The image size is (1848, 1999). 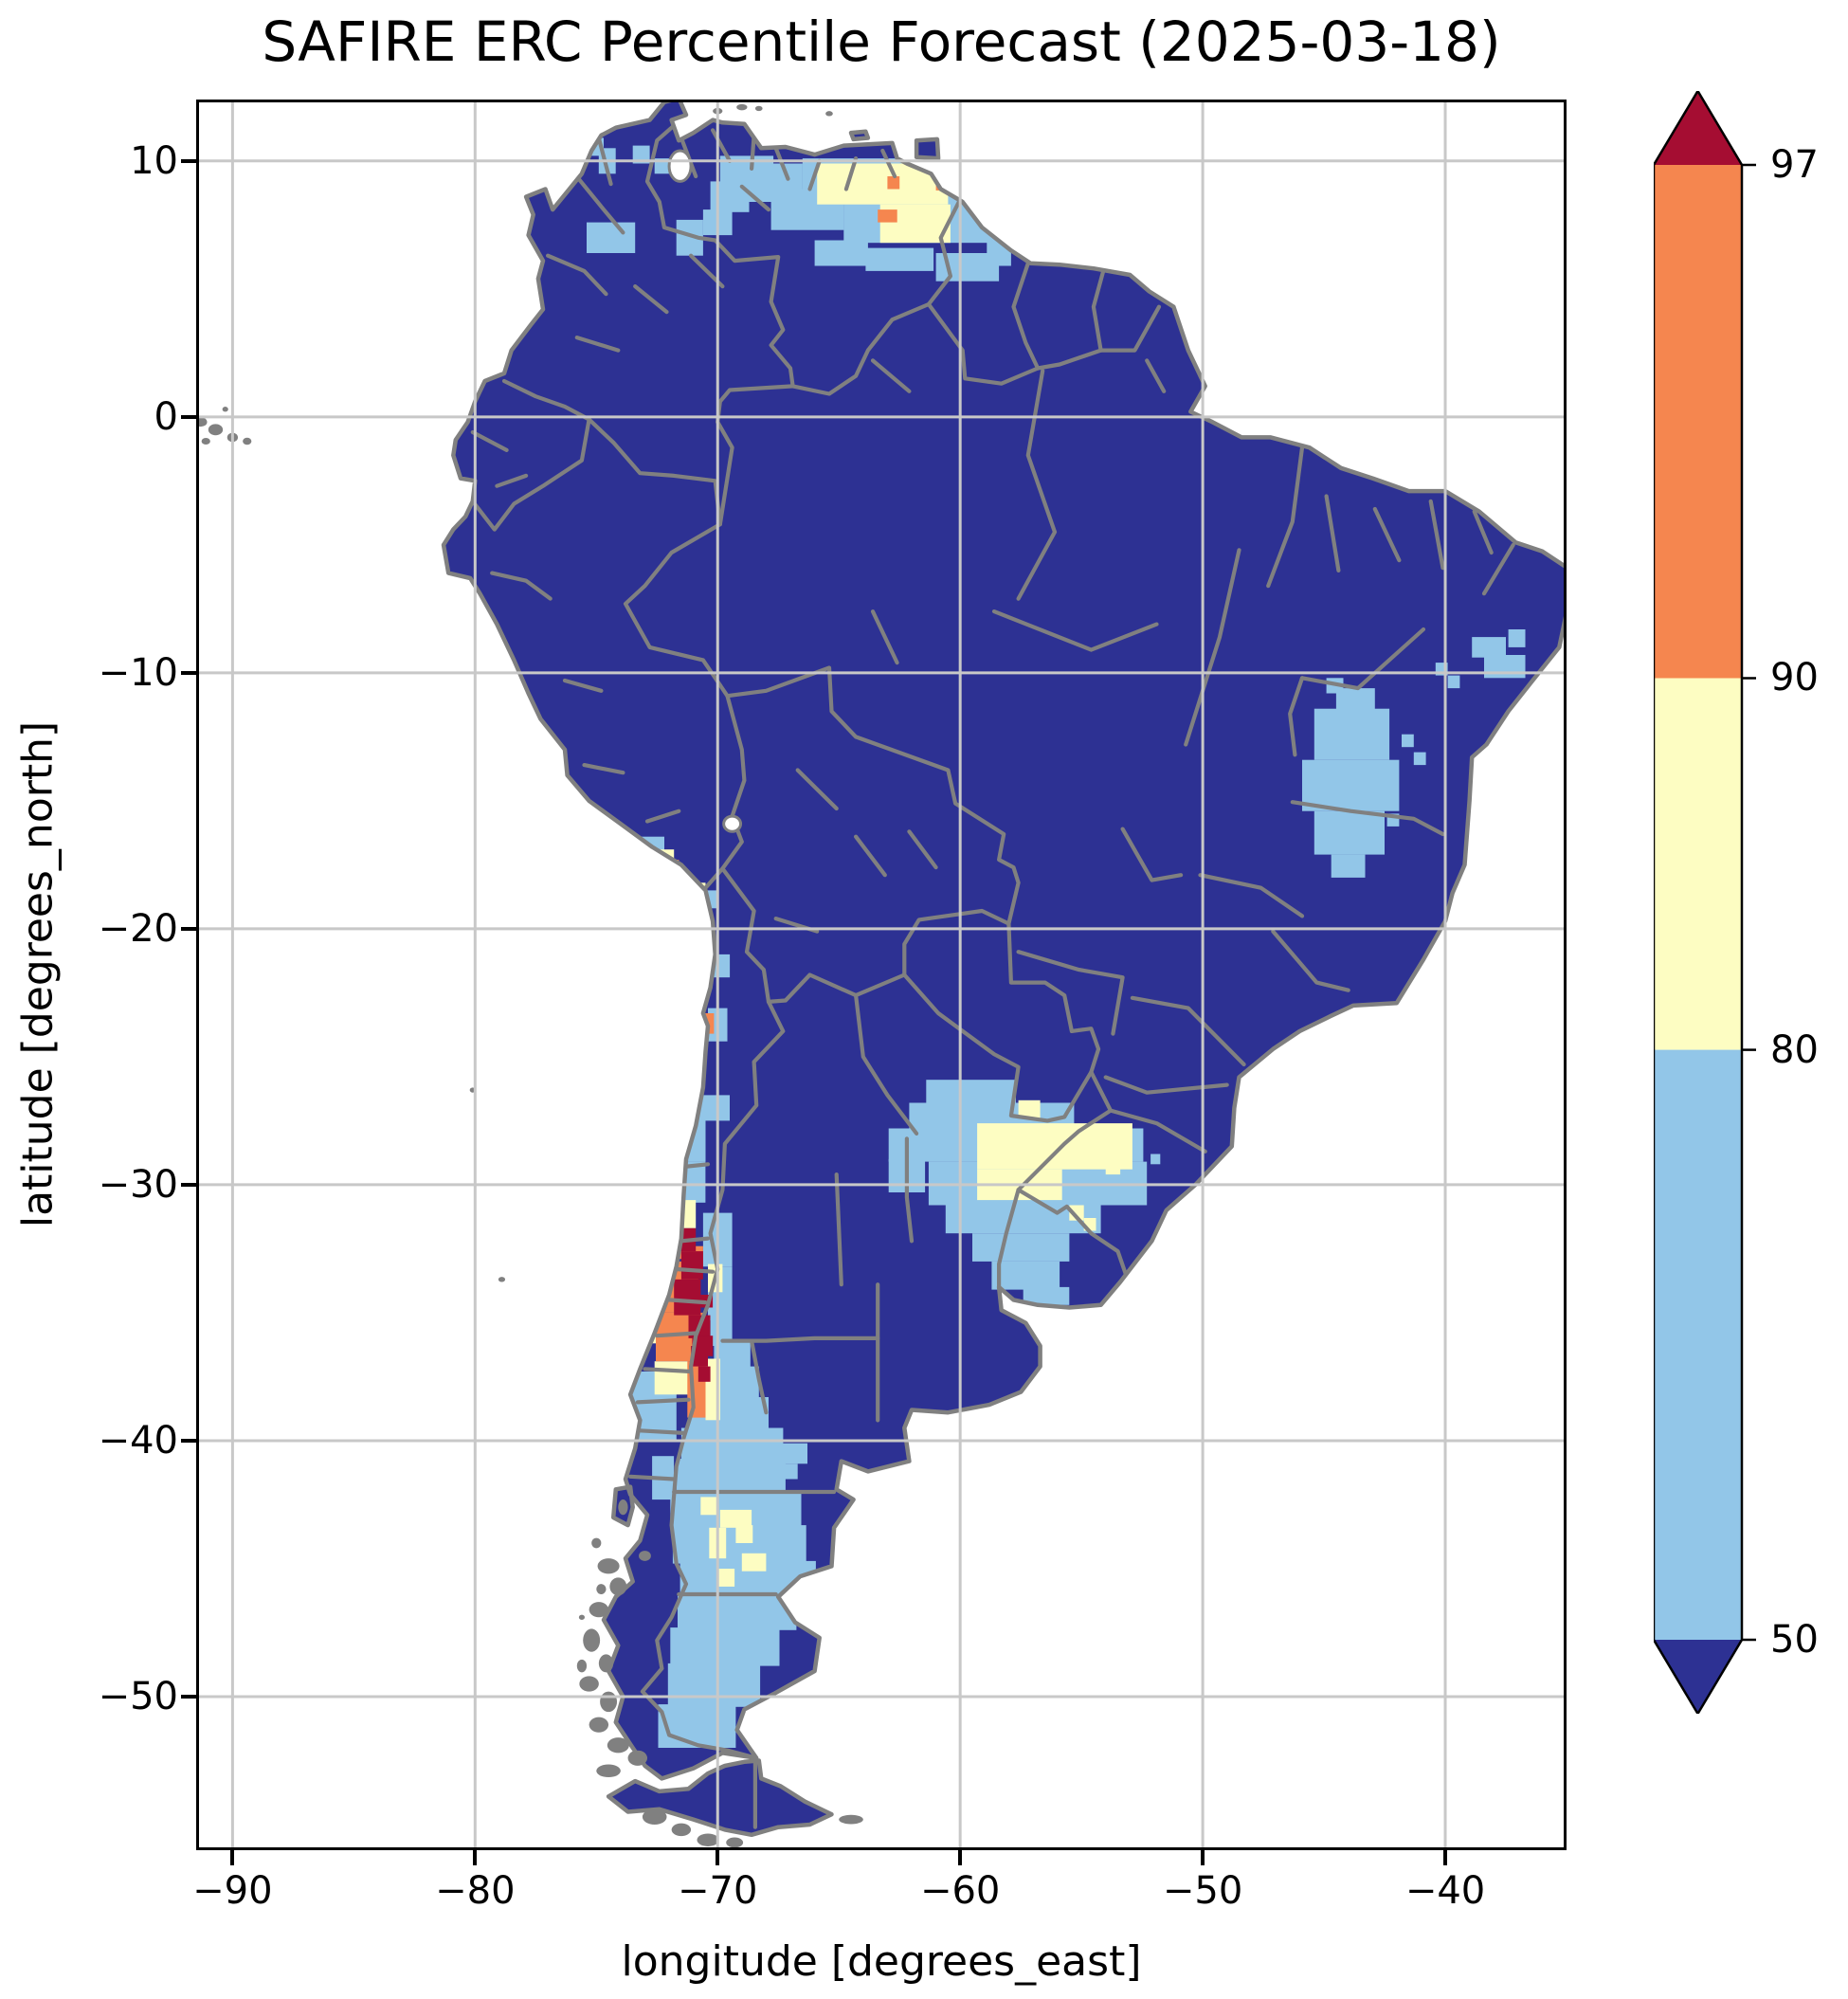 What do you see at coordinates (154, 160) in the screenshot?
I see `y-tick-label: 10` at bounding box center [154, 160].